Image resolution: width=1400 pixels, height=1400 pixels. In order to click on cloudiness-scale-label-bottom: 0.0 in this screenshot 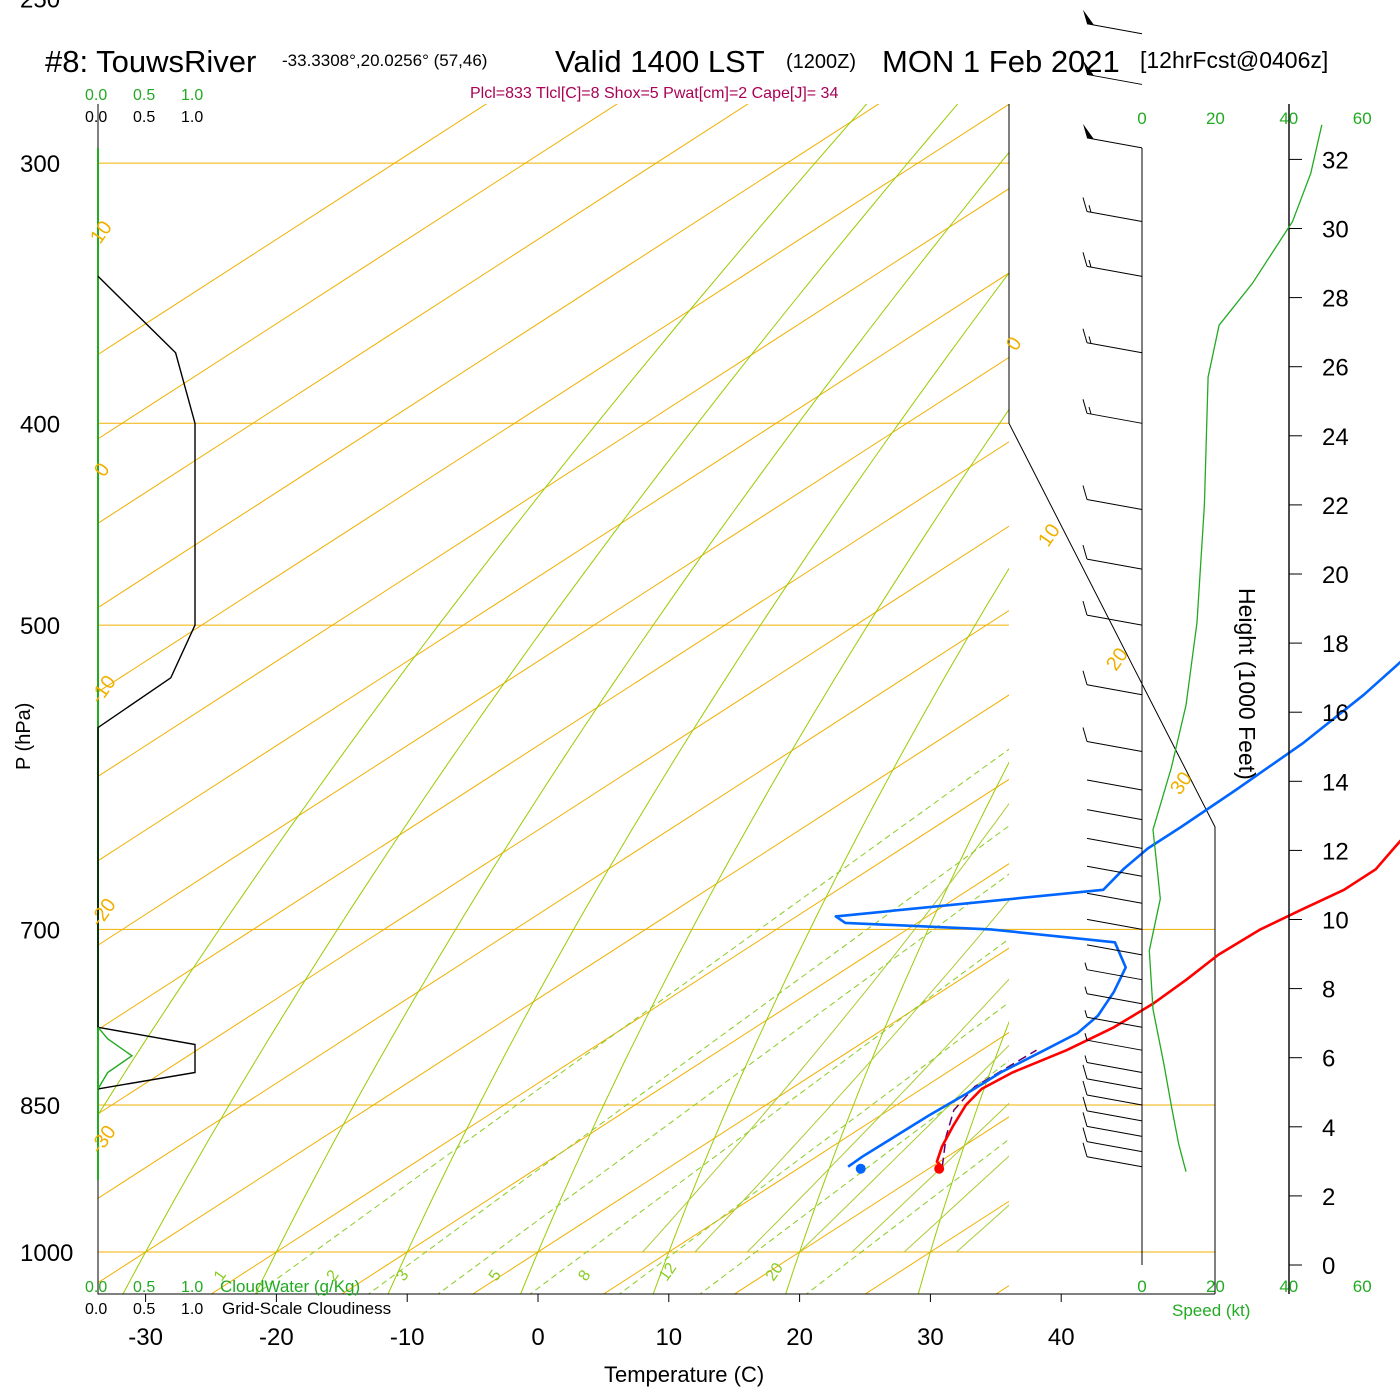, I will do `click(96, 1309)`.